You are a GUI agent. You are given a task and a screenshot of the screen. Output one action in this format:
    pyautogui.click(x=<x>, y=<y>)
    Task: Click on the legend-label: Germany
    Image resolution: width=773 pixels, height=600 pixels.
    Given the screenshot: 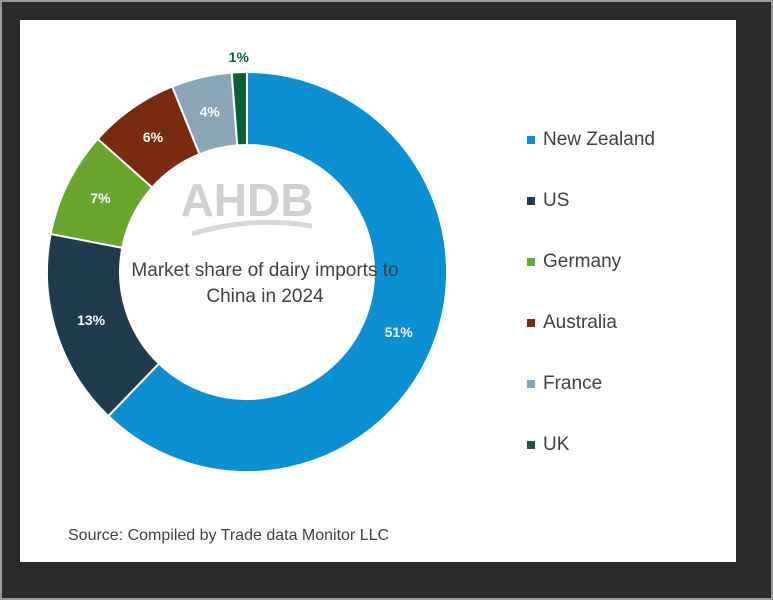 What is the action you would take?
    pyautogui.click(x=582, y=261)
    